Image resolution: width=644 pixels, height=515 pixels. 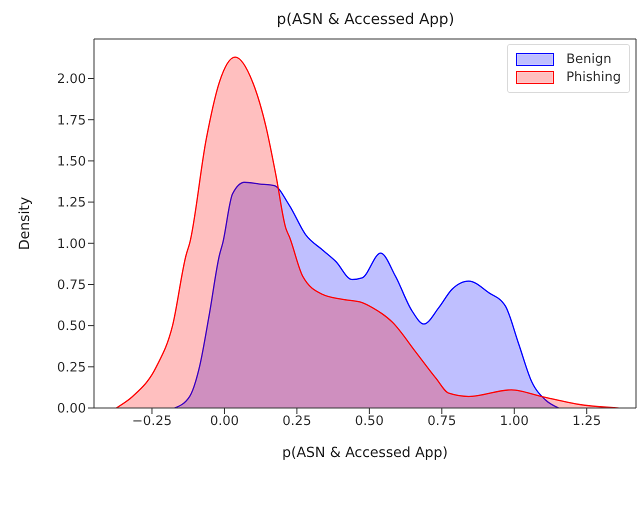 I want to click on x-tick-label: 1.25, so click(x=587, y=422).